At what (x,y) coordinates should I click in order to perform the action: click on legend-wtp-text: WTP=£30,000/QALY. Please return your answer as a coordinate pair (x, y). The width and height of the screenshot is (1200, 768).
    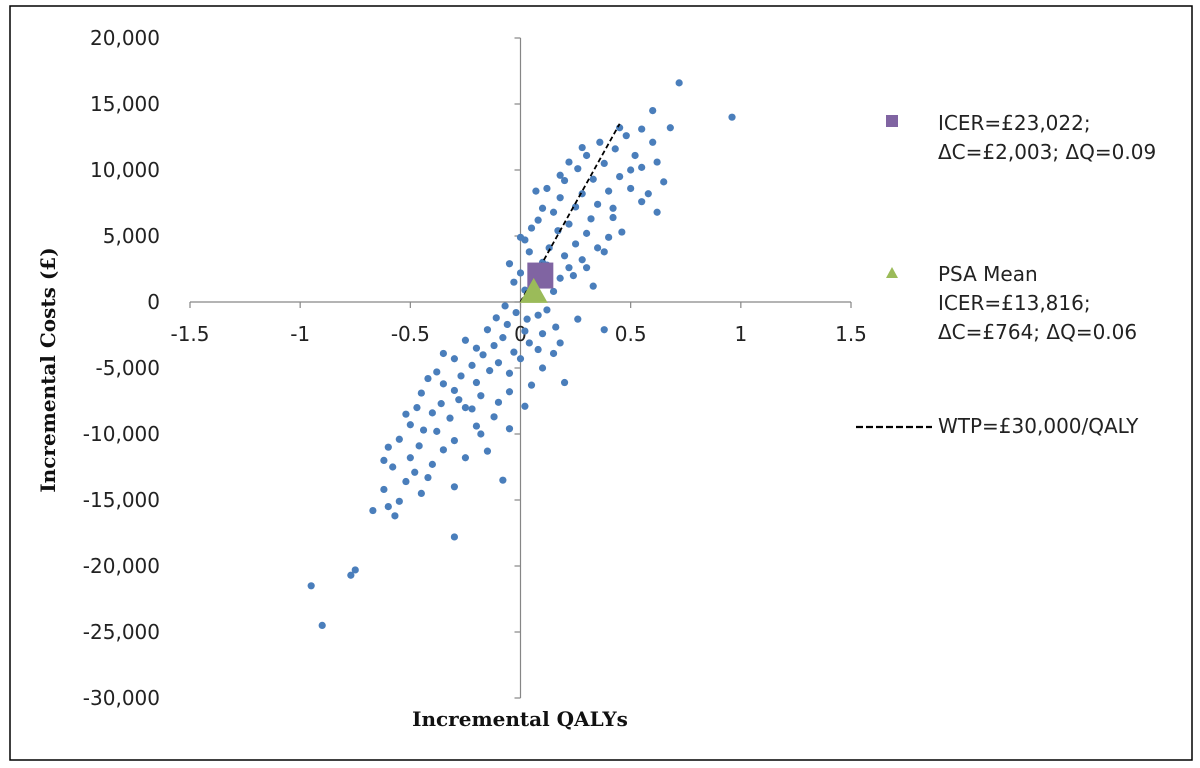
    Looking at the image, I should click on (1038, 426).